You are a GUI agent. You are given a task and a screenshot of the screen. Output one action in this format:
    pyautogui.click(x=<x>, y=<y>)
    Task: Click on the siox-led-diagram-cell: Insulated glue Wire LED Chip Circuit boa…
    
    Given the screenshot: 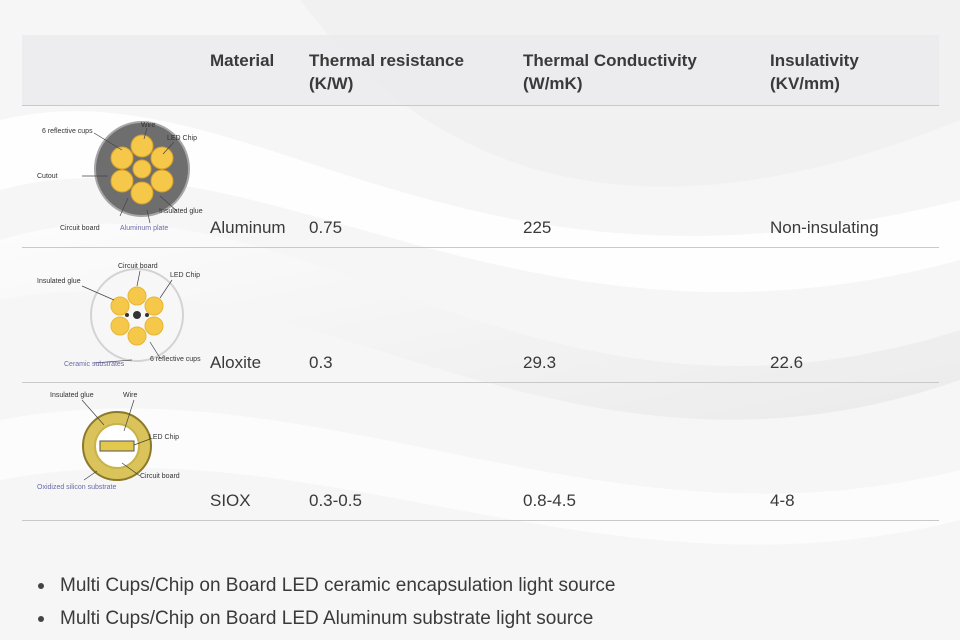 What is the action you would take?
    pyautogui.click(x=116, y=451)
    